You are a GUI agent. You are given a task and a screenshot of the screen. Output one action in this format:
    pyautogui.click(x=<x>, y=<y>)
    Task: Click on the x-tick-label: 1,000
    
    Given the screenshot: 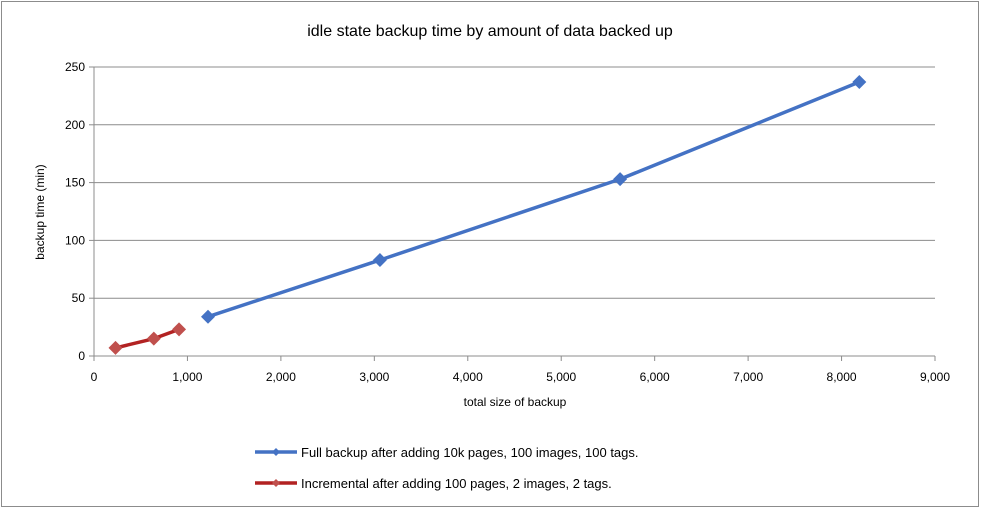 What is the action you would take?
    pyautogui.click(x=187, y=377)
    